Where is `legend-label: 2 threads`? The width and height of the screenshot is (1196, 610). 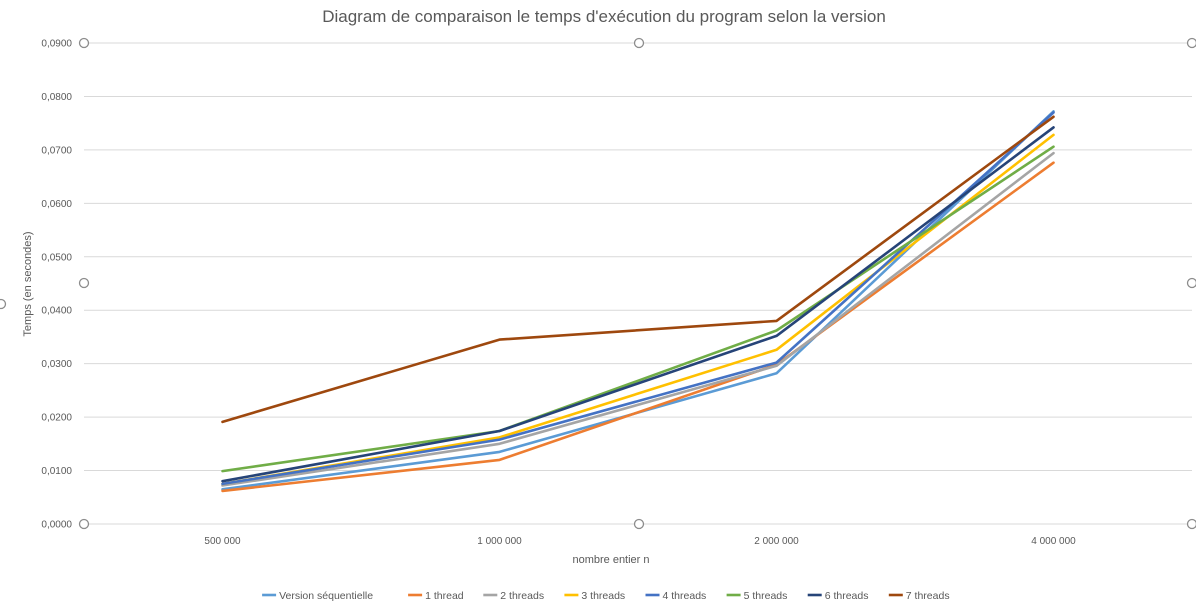 legend-label: 2 threads is located at coordinates (522, 596).